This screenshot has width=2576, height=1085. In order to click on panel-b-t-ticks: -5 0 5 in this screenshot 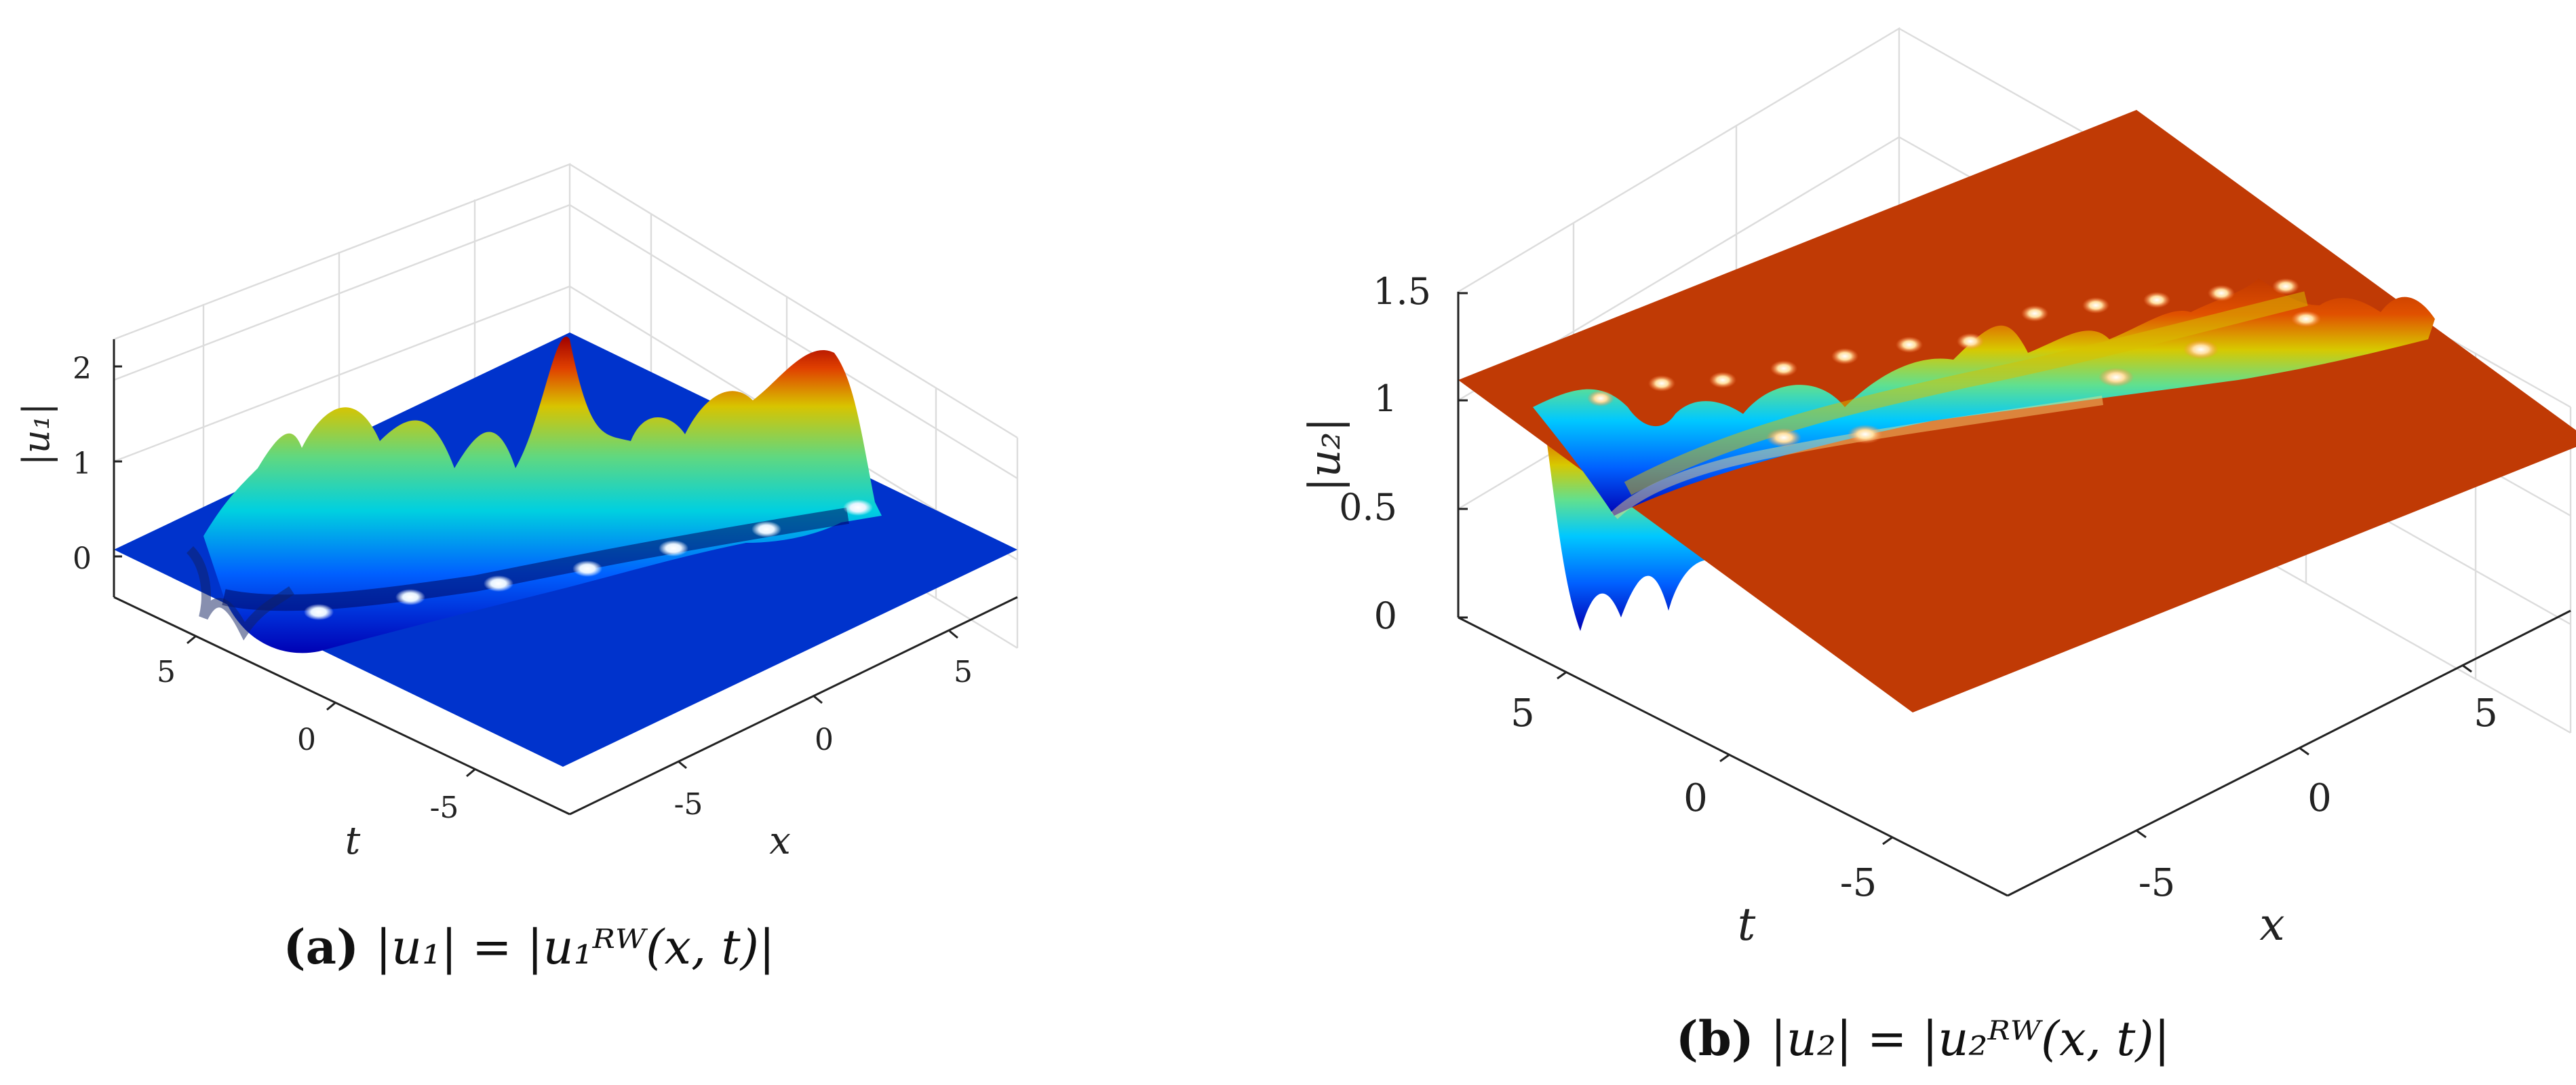, I will do `click(1693, 798)`.